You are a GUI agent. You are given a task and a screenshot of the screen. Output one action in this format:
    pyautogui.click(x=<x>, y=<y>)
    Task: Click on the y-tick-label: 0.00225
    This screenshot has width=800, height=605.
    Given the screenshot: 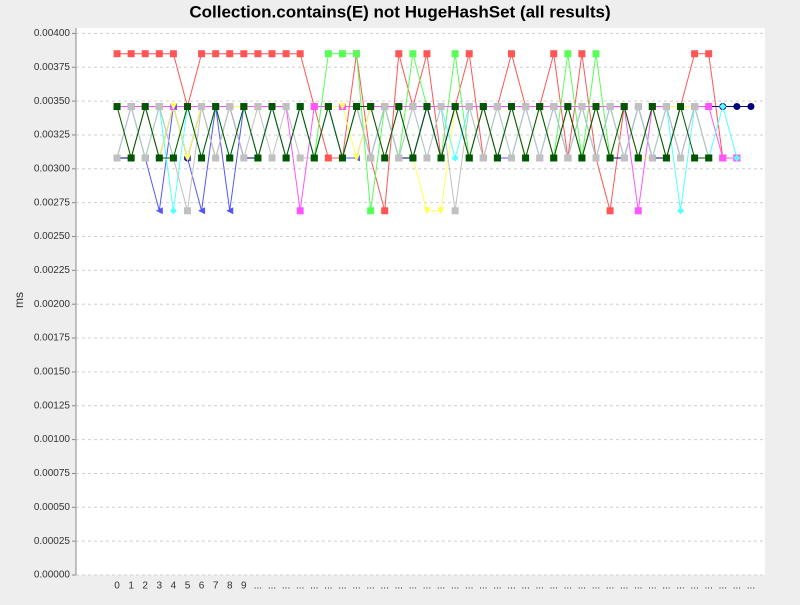 What is the action you would take?
    pyautogui.click(x=52, y=270)
    